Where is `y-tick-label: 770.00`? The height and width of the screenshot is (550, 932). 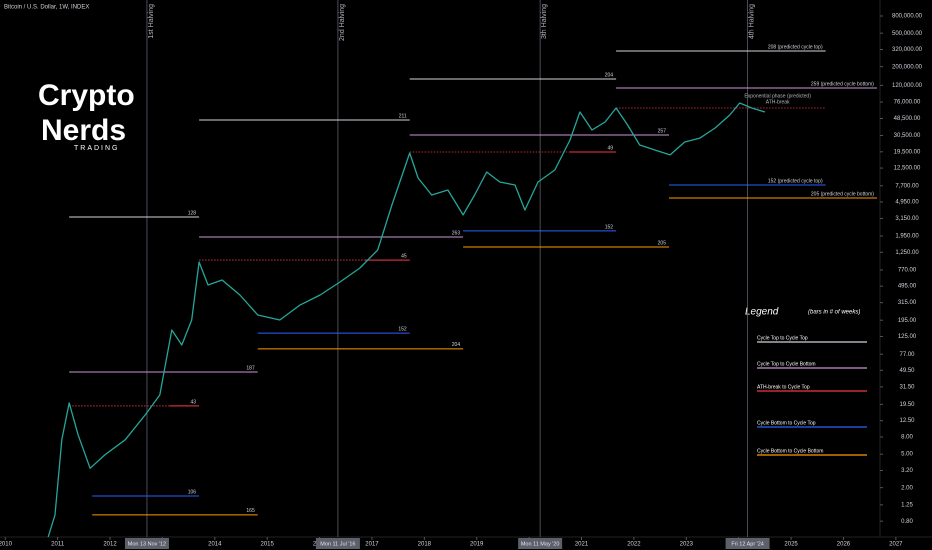
y-tick-label: 770.00 is located at coordinates (907, 271).